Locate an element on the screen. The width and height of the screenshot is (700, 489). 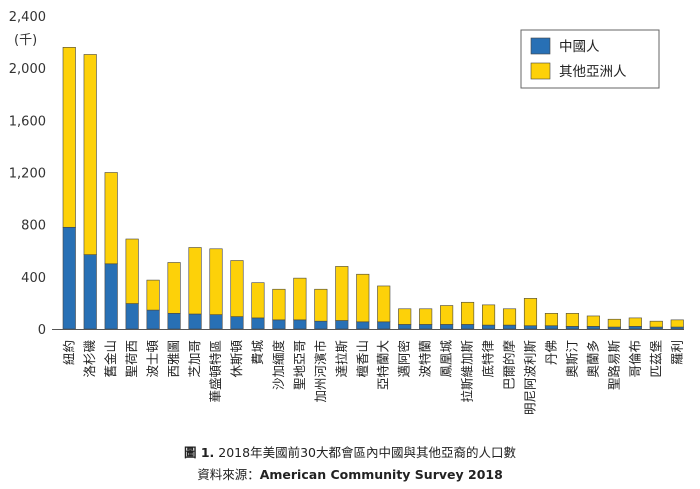
y-tick-label: 2,400 is located at coordinates (27, 17).